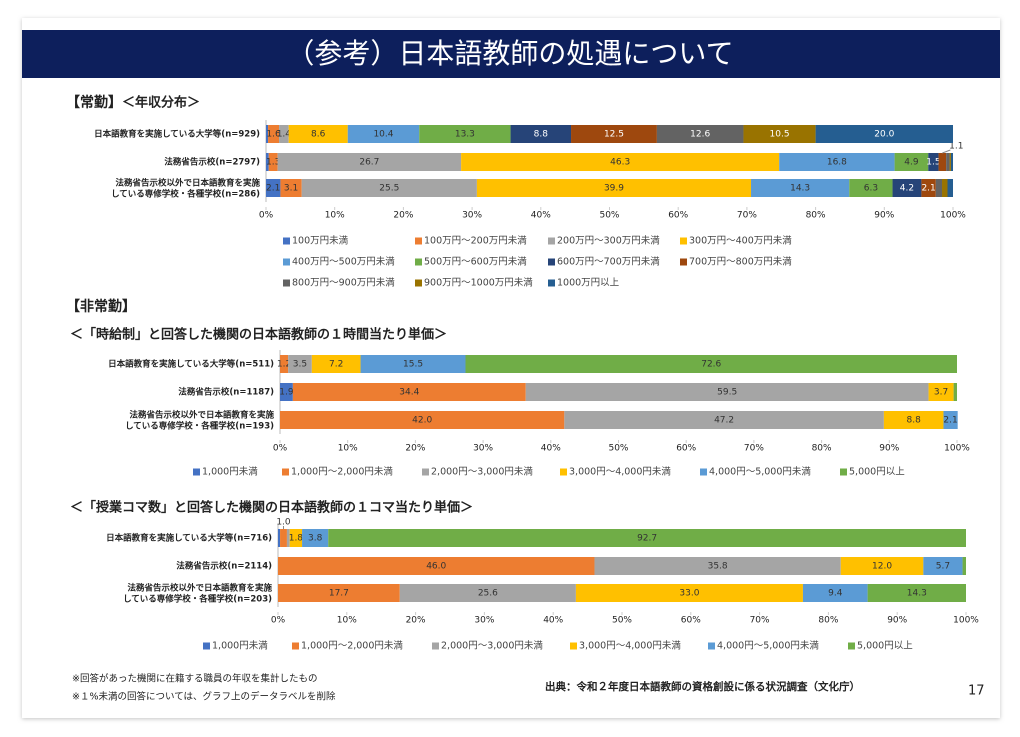 The height and width of the screenshot is (737, 1020). What do you see at coordinates (711, 365) in the screenshot?
I see `data-label: 72.6` at bounding box center [711, 365].